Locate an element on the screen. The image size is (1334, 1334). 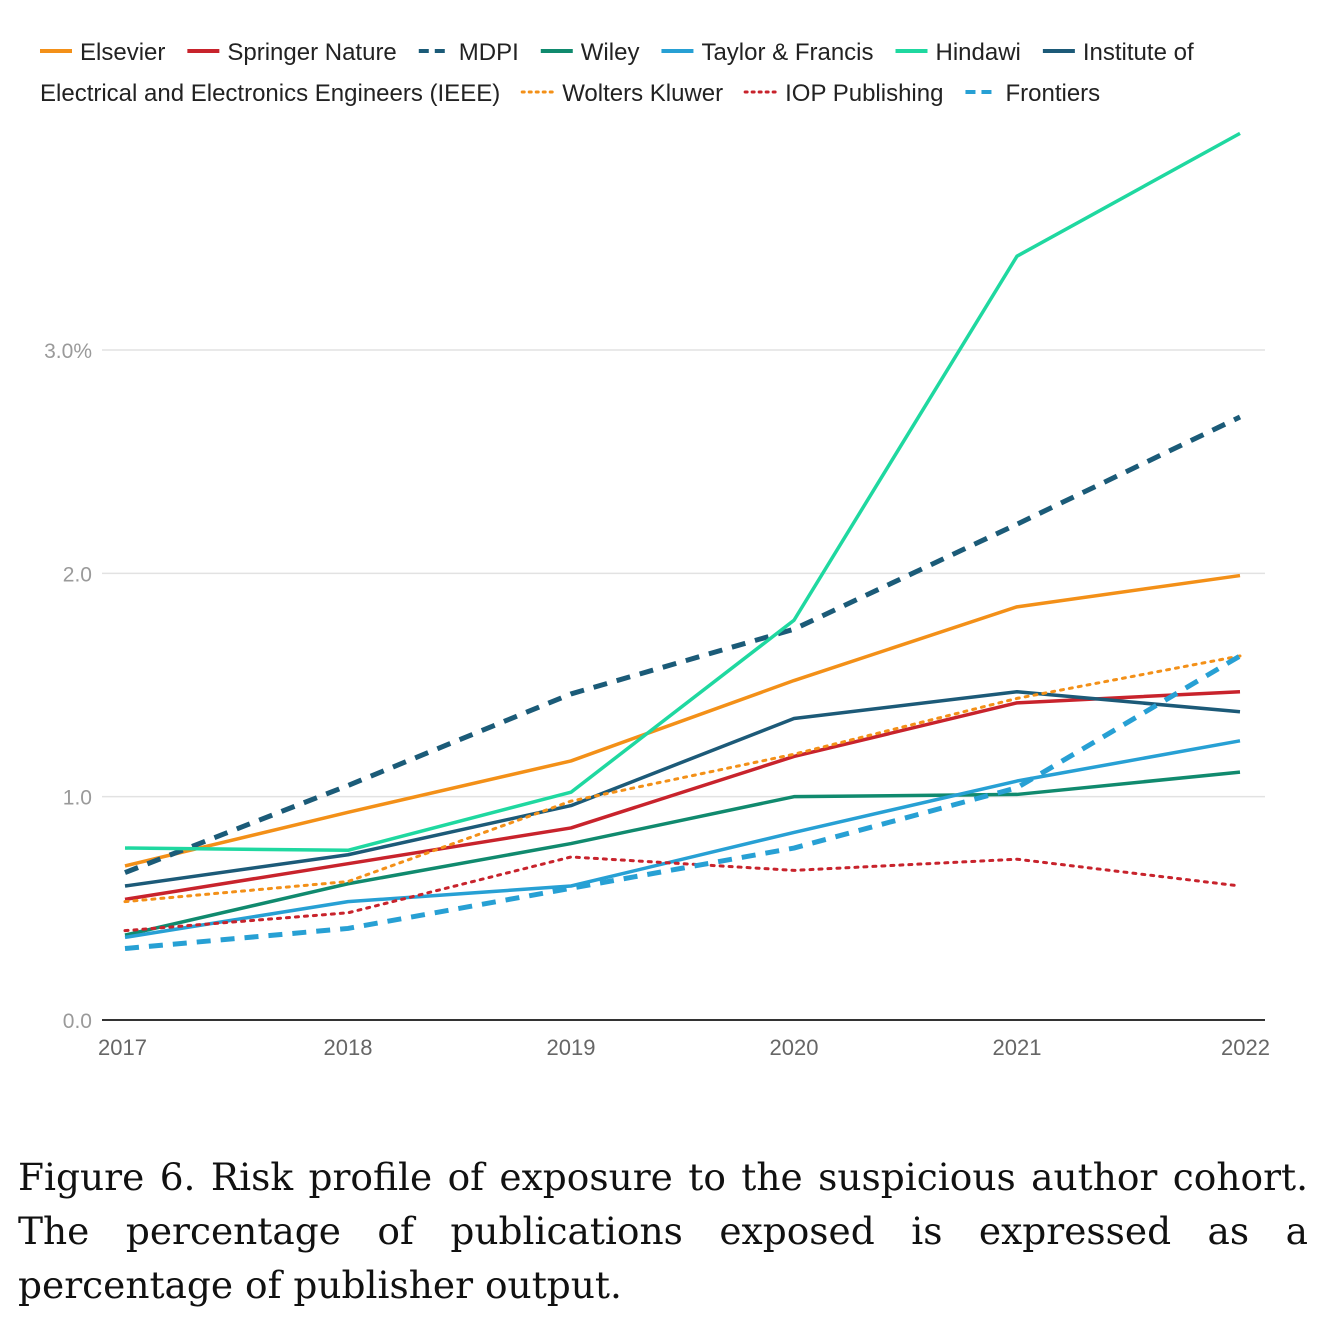
x-tick-label: 2020 is located at coordinates (794, 1047).